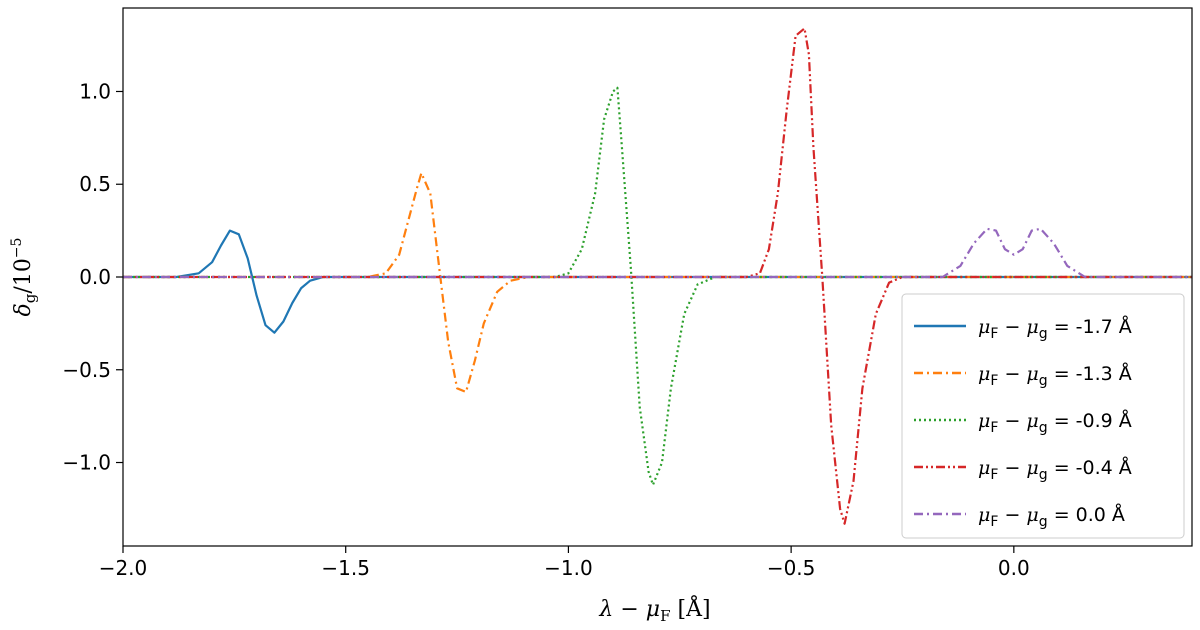 The image size is (1200, 630). I want to click on y-axis-ticks: −1.0 −0.5 0.0 0.5 1.0, so click(92, 277).